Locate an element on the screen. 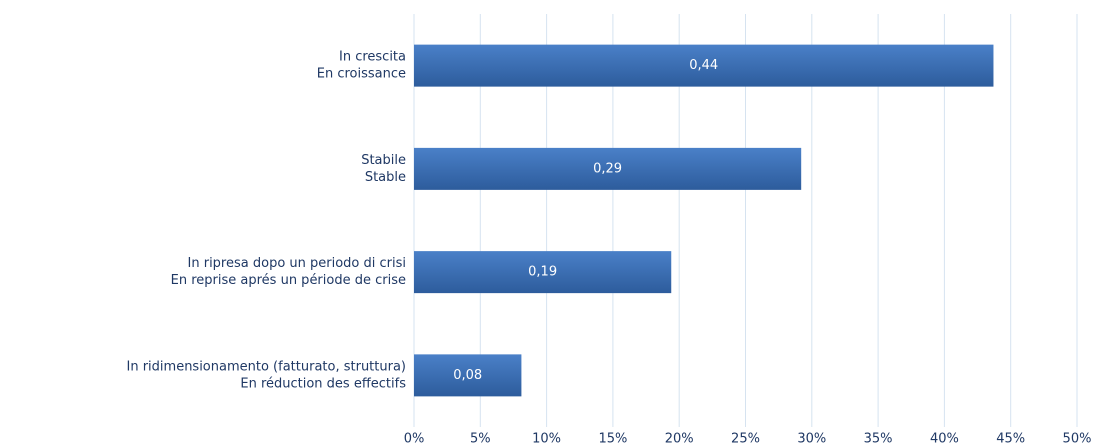 This screenshot has width=1100, height=446. x-tick-label: 0% is located at coordinates (414, 439).